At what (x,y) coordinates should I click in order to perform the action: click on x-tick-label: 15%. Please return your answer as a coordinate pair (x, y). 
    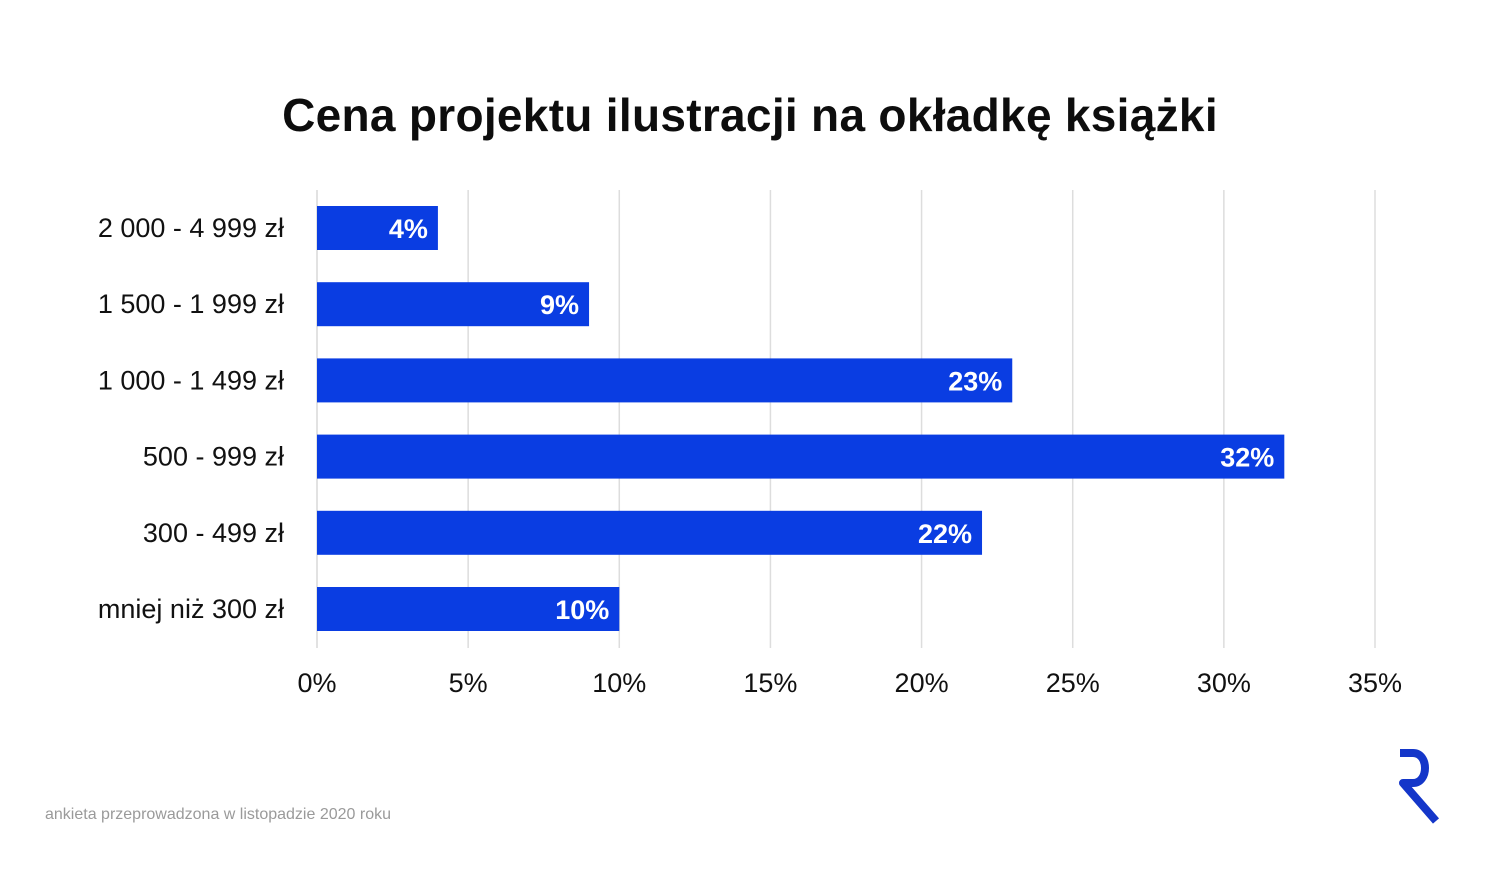
    Looking at the image, I should click on (770, 683).